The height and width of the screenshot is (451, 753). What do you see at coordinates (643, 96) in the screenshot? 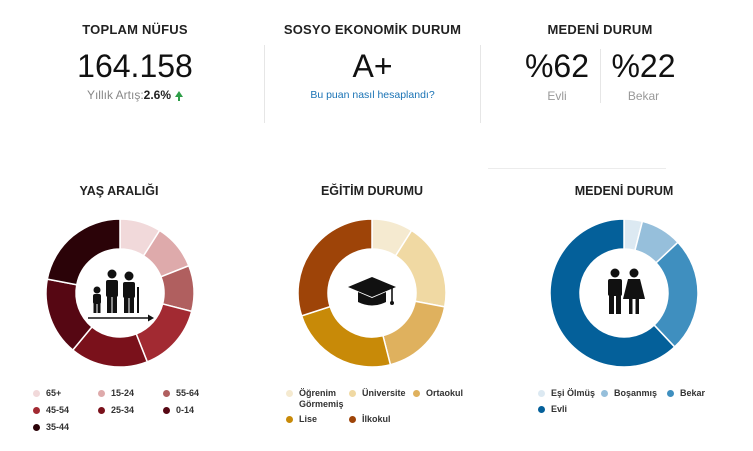
I see `single-label: Bekar` at bounding box center [643, 96].